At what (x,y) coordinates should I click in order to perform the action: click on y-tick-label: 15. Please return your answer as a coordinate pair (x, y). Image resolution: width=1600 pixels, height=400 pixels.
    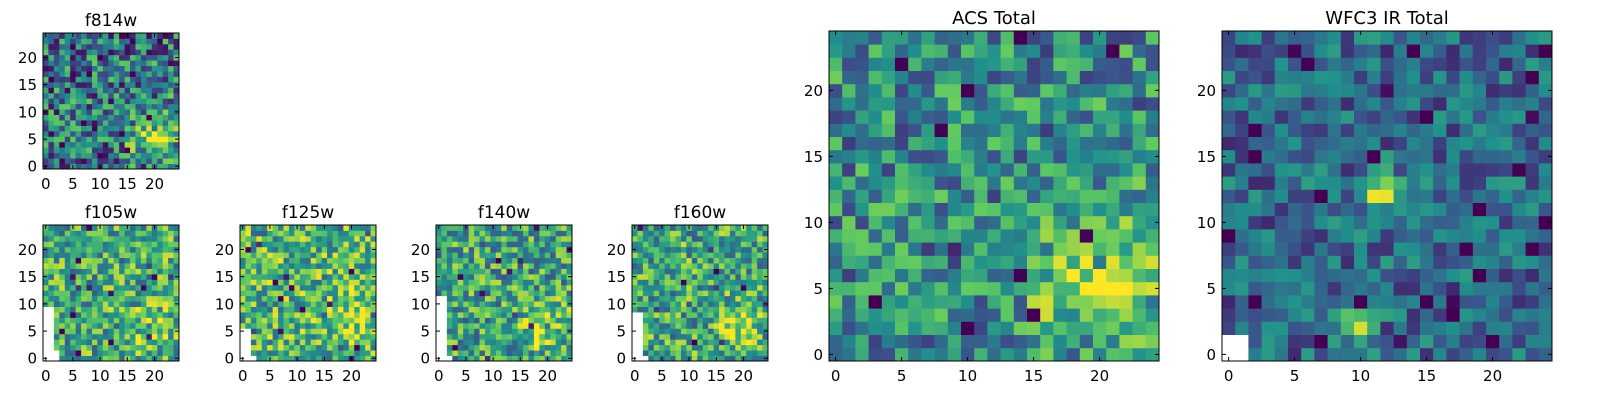
    Looking at the image, I should click on (27, 277).